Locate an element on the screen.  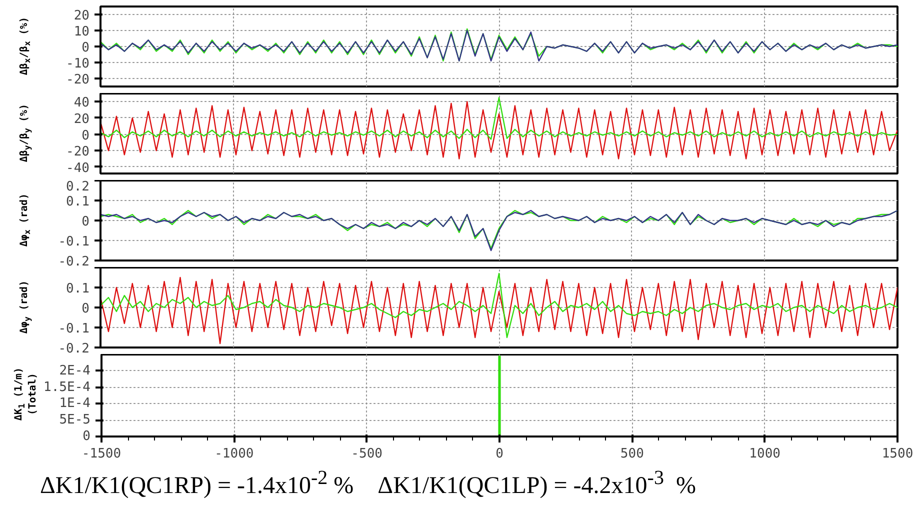
y-tick-label: 1E-4 is located at coordinates (75, 404).